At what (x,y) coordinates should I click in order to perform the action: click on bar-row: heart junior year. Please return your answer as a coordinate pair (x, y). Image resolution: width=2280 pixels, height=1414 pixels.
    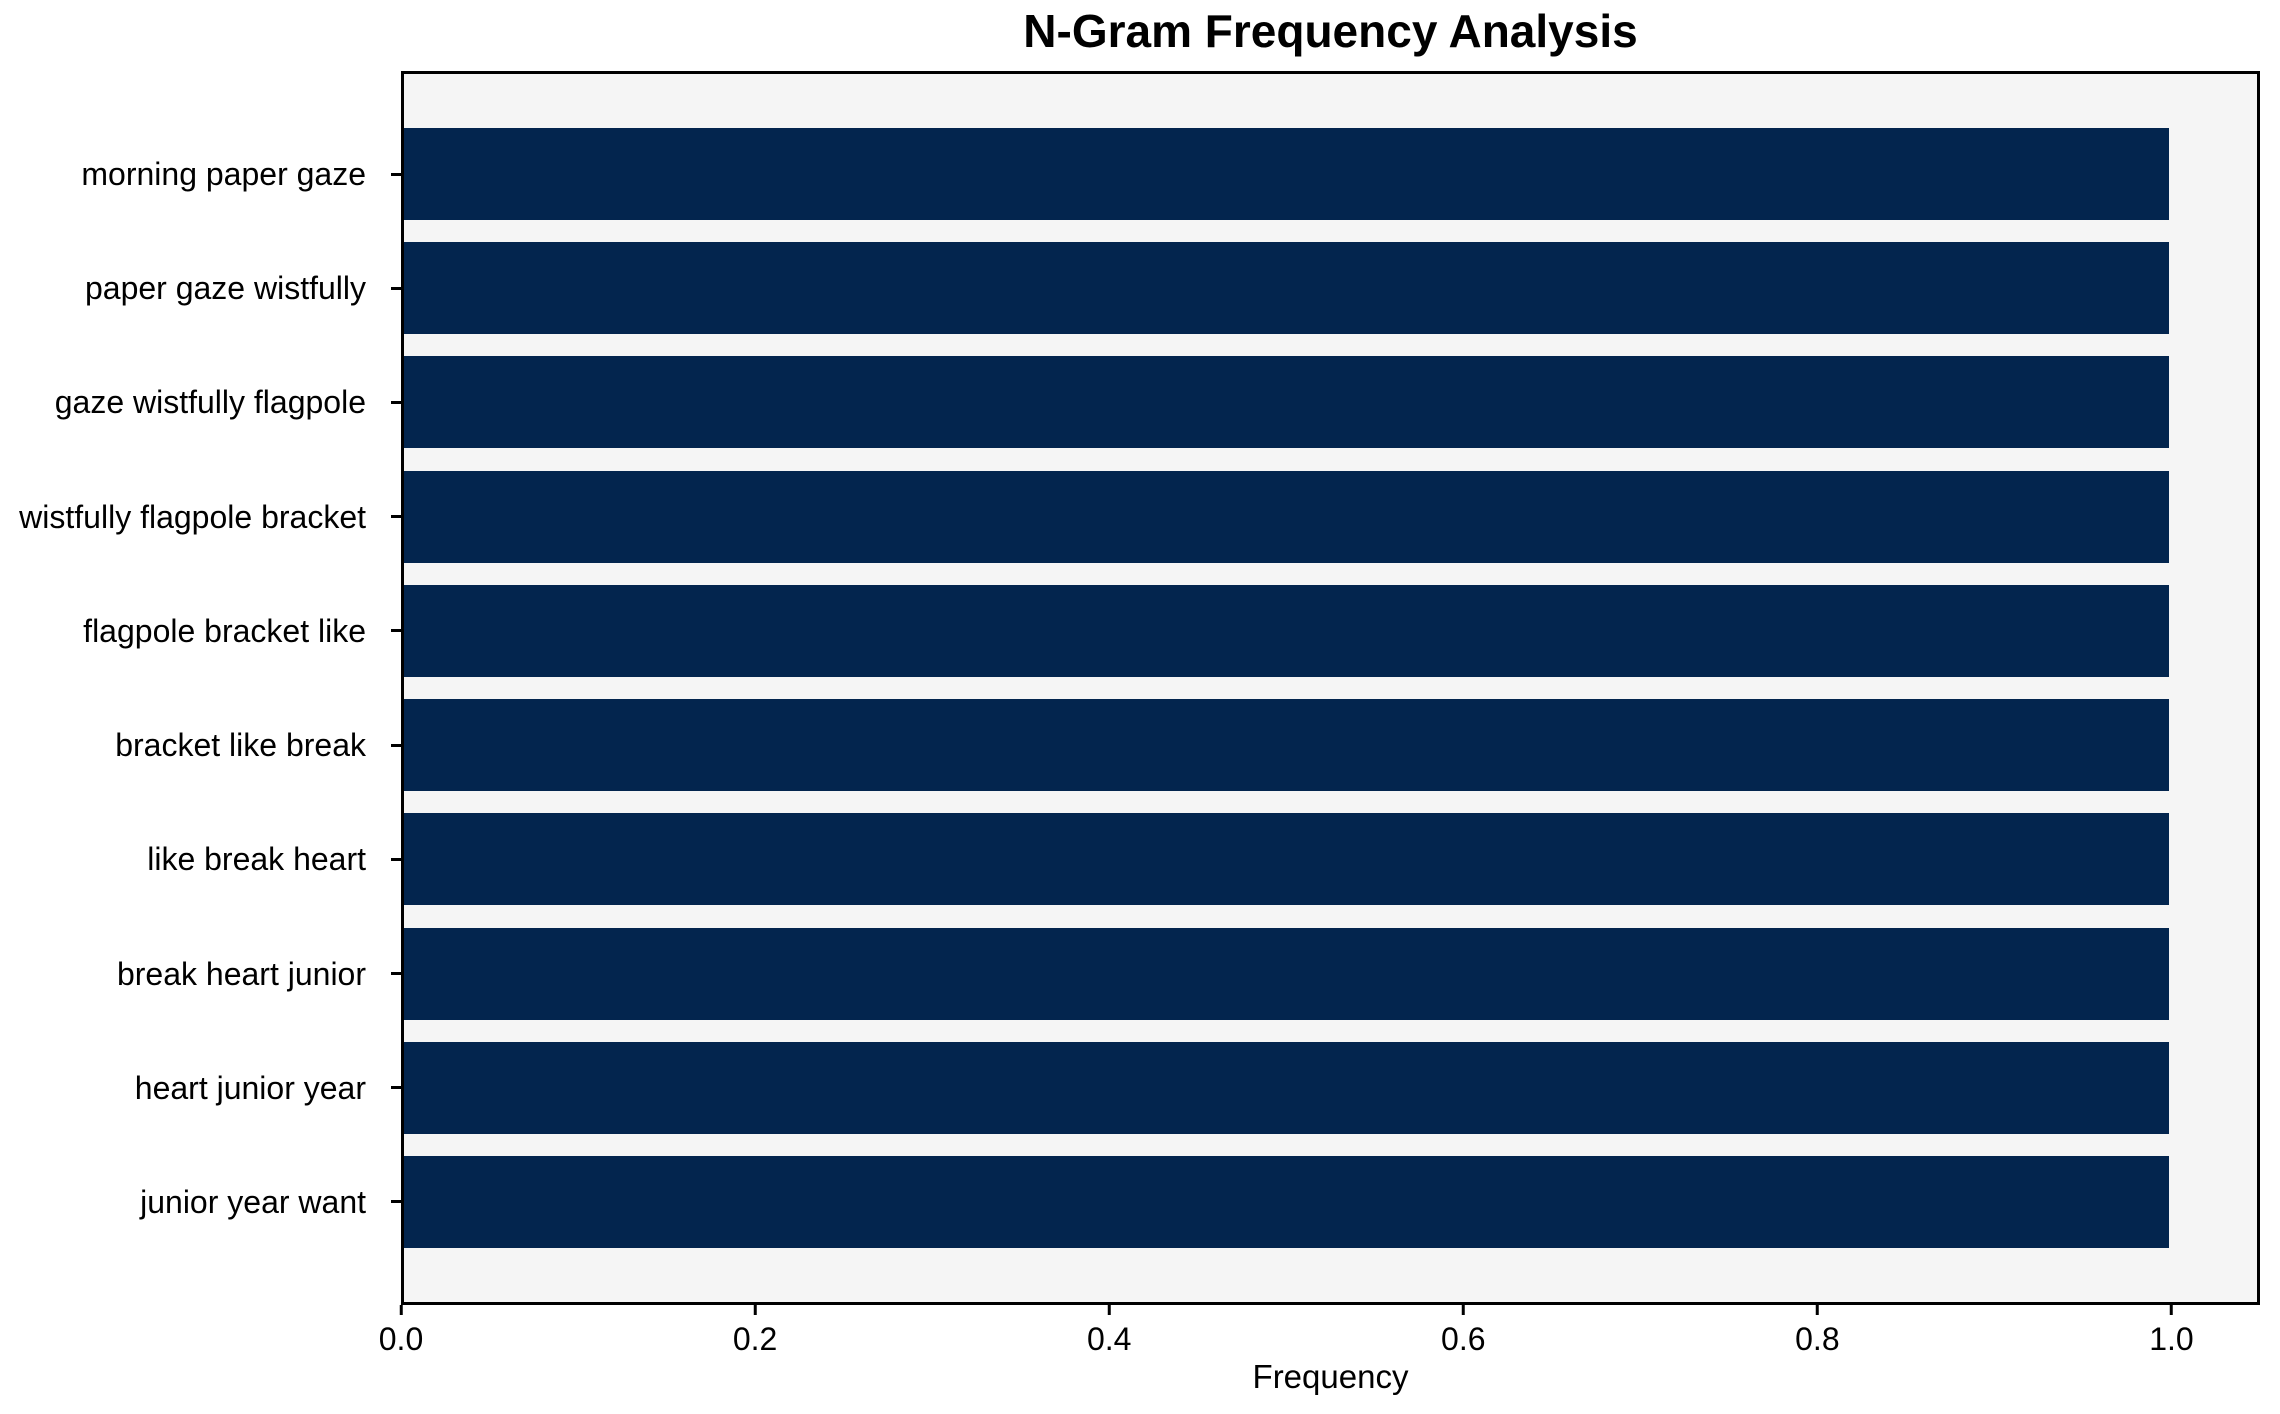
    Looking at the image, I should click on (1196, 1087).